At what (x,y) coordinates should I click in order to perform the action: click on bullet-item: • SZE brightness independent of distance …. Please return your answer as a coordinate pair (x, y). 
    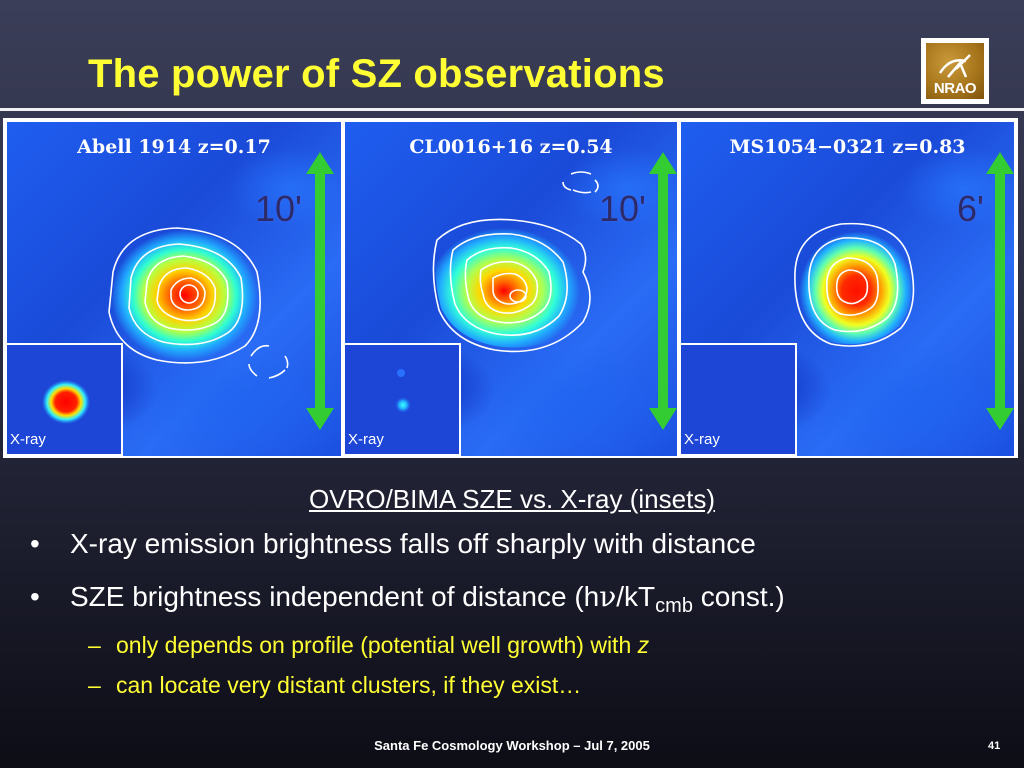
    Looking at the image, I should click on (407, 599).